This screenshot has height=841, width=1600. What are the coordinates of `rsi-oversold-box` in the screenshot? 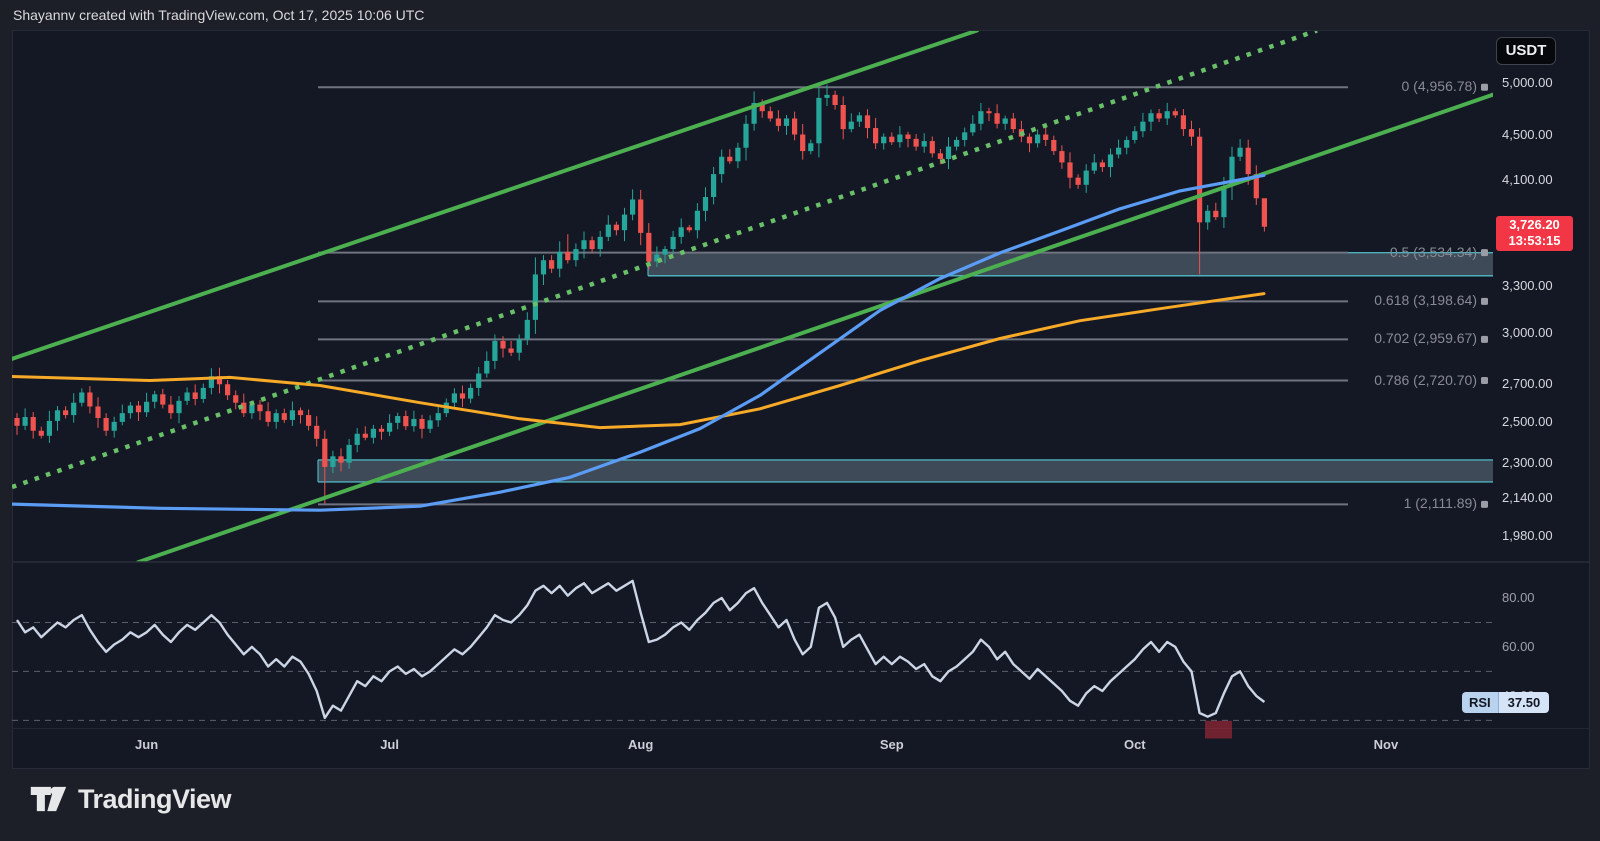 It's located at (1218, 729).